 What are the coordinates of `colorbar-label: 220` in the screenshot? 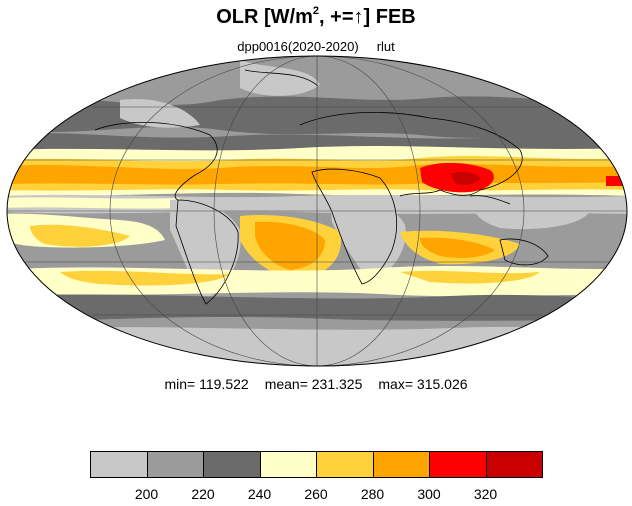 It's located at (203, 494).